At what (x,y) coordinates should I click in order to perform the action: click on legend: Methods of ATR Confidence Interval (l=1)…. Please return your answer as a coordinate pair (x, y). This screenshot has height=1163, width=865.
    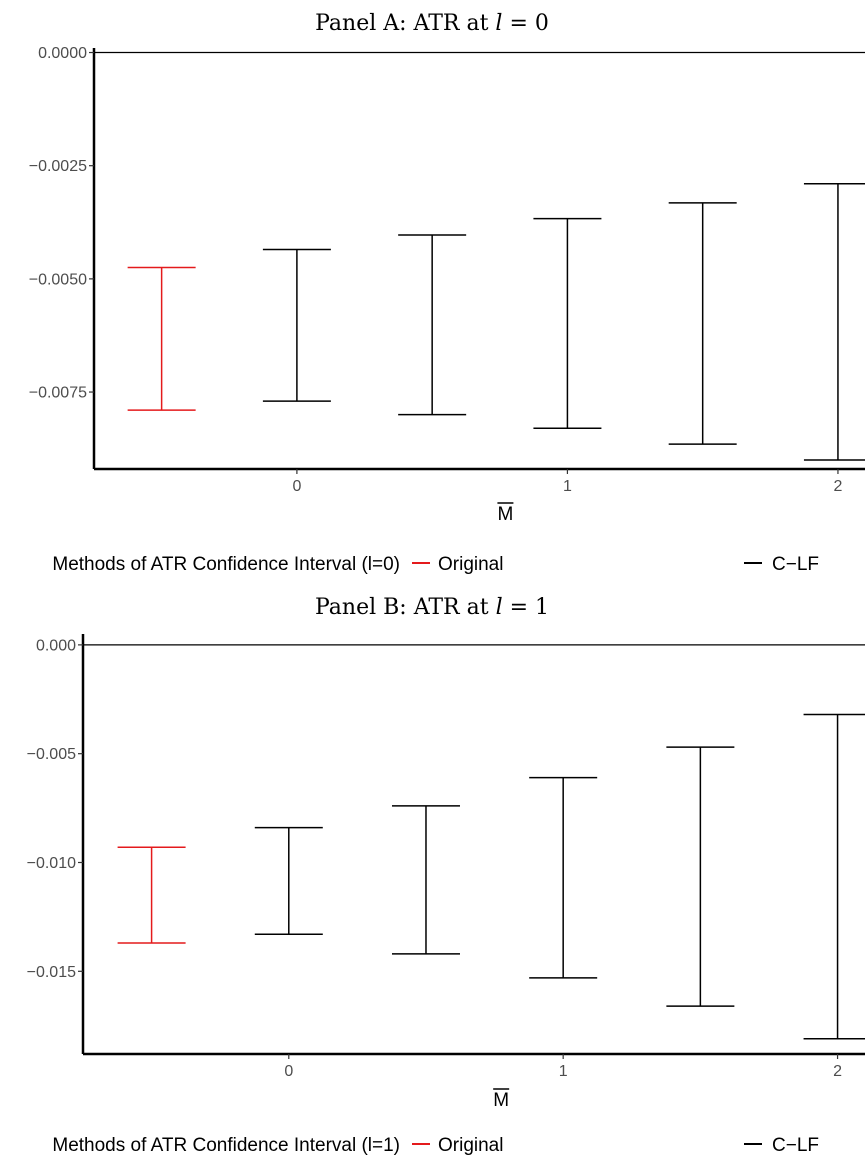
    Looking at the image, I should click on (435, 1145).